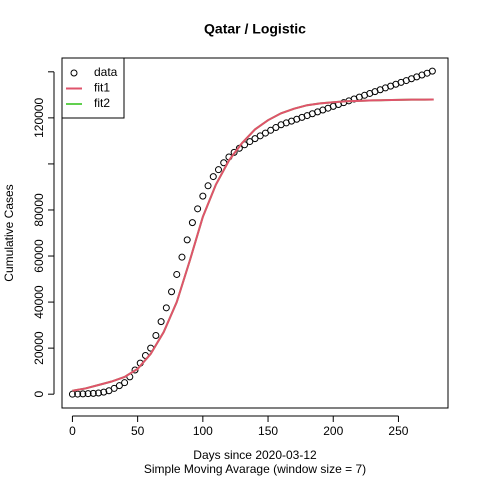 Image resolution: width=480 pixels, height=480 pixels. Describe the element at coordinates (39, 210) in the screenshot. I see `y-tick-label: 80000` at that location.